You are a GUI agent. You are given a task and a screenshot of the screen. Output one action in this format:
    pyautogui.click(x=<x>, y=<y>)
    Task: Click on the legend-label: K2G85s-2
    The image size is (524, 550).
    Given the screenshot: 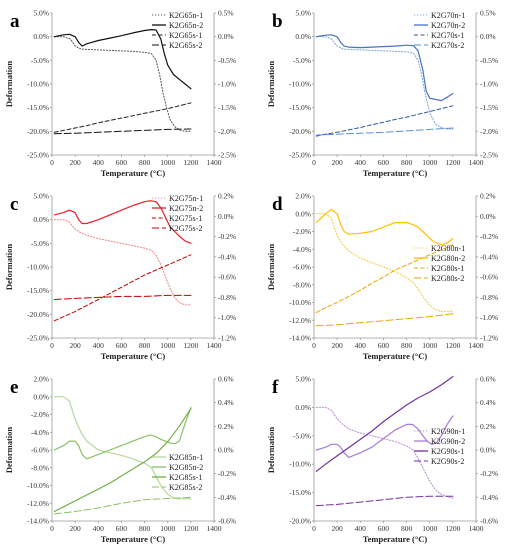 What is the action you would take?
    pyautogui.click(x=185, y=487)
    